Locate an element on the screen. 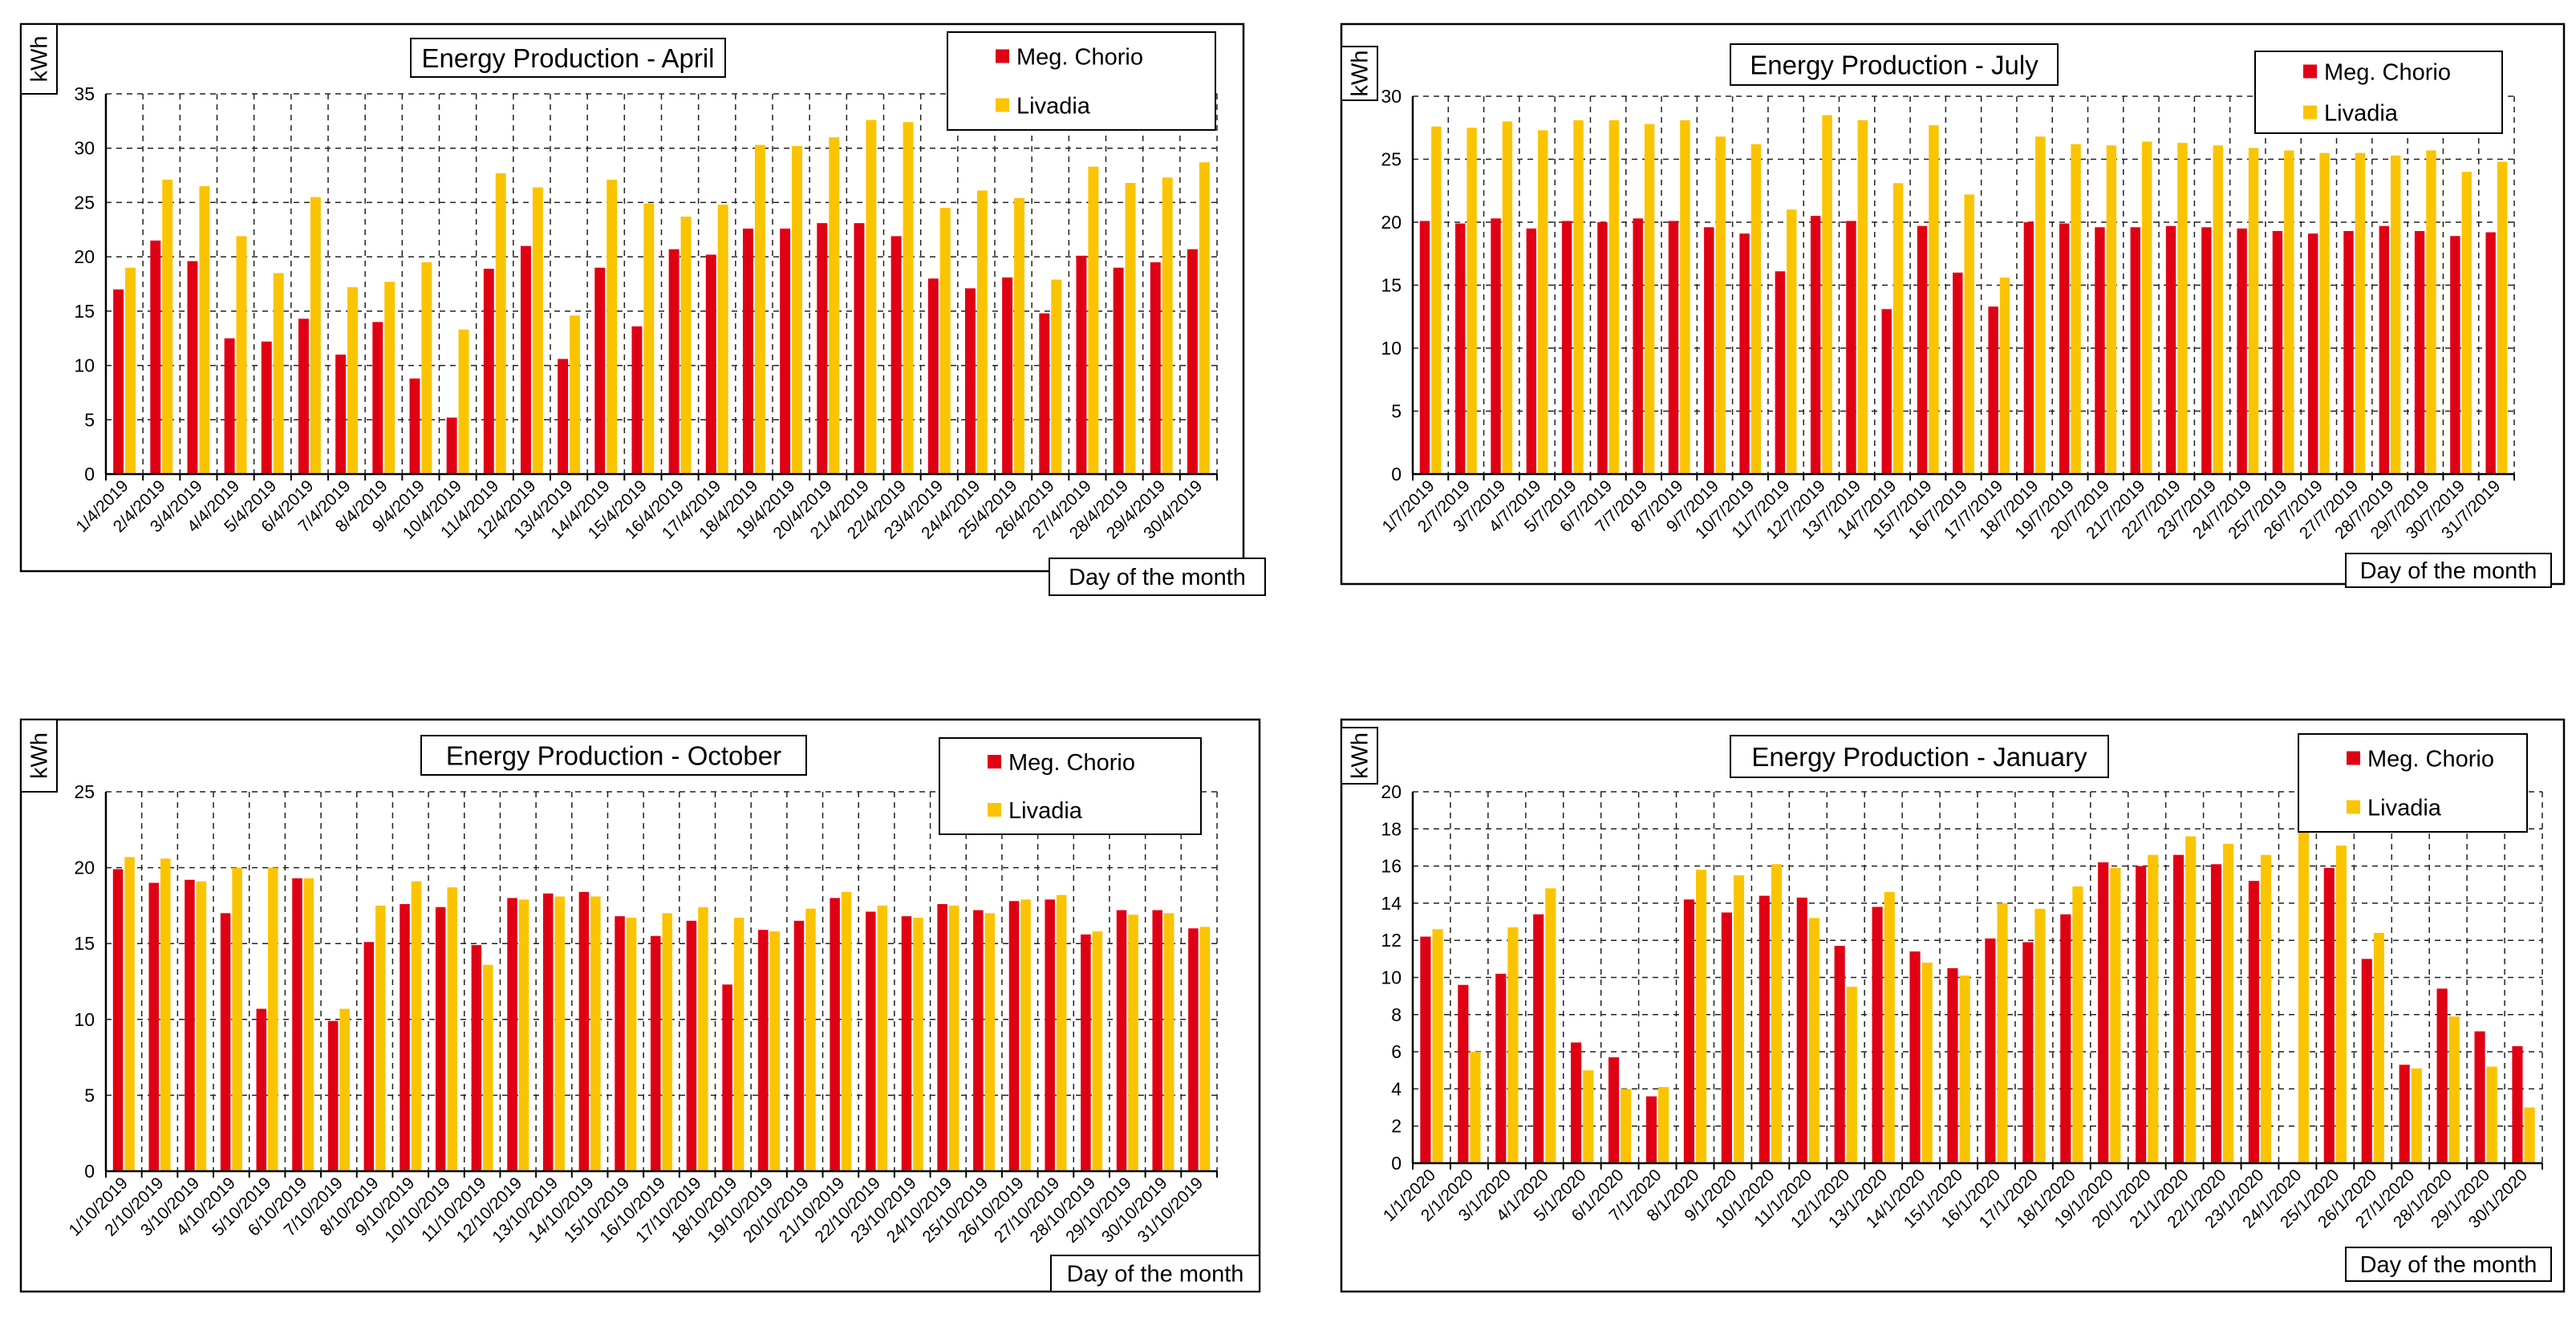 The image size is (2576, 1318). legend-swatch-meg-chorio is located at coordinates (994, 762).